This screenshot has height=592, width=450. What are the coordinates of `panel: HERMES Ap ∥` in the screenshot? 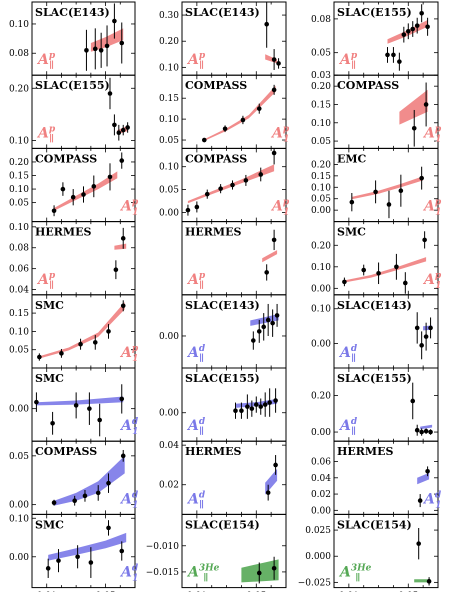 It's located at (234, 258).